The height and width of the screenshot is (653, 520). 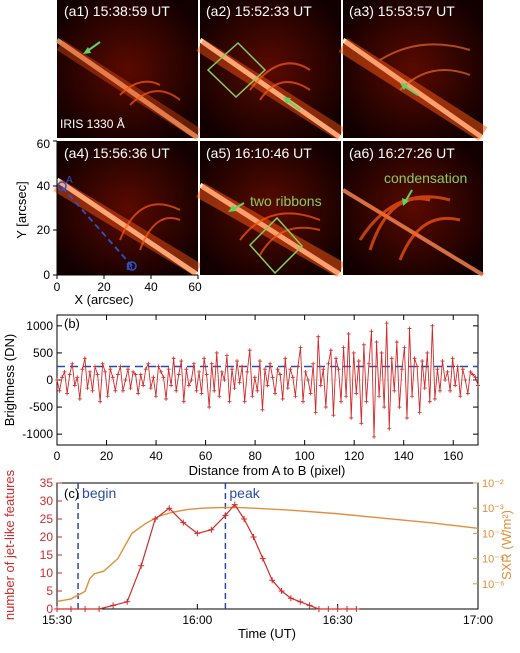 I want to click on arrow-icon, so click(x=293, y=105).